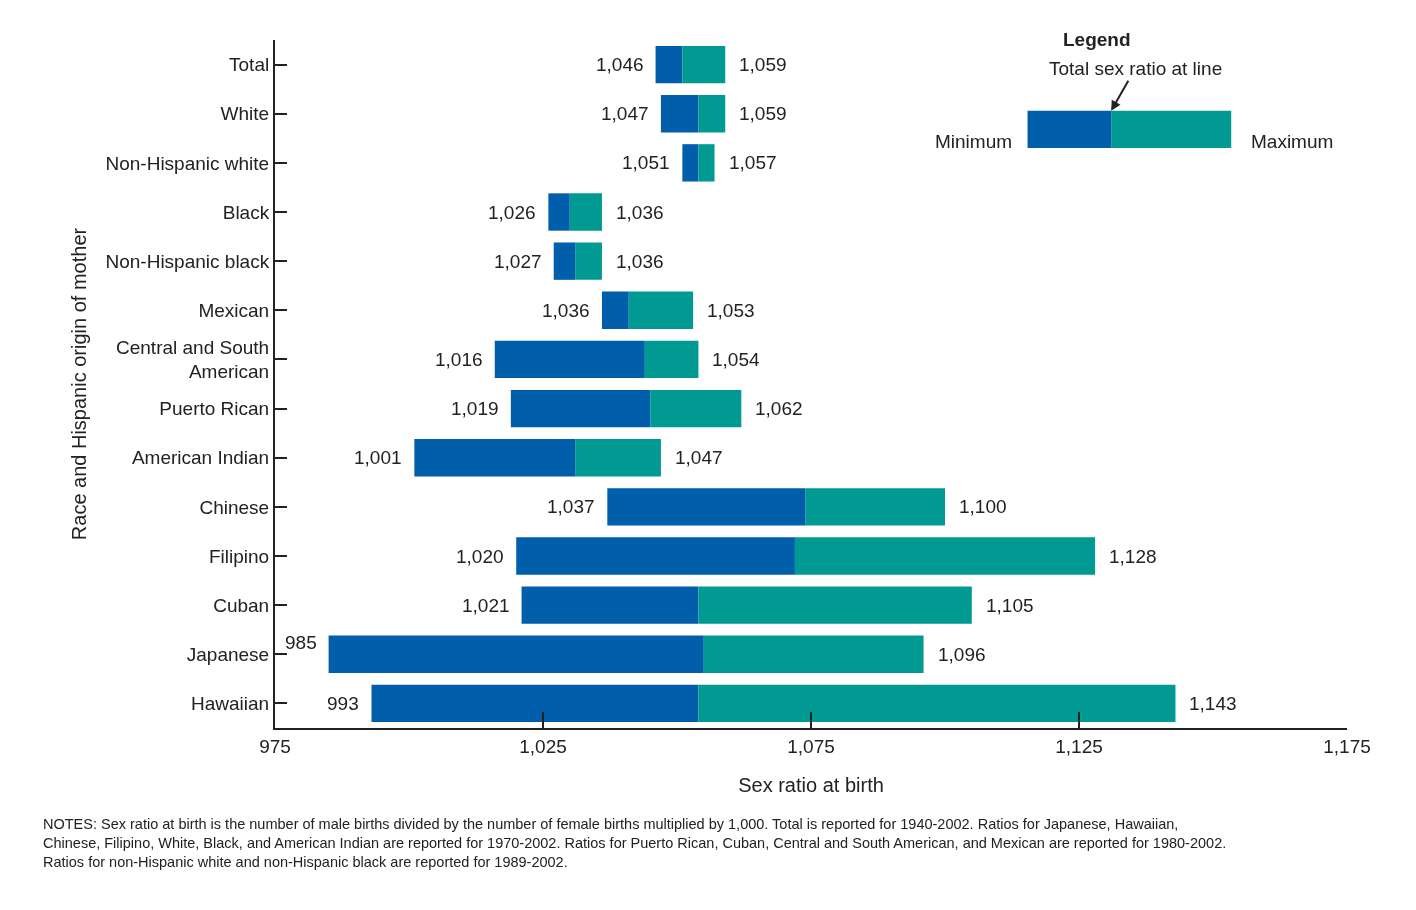 The width and height of the screenshot is (1416, 910). What do you see at coordinates (779, 408) in the screenshot?
I see `annotation: 1,062` at bounding box center [779, 408].